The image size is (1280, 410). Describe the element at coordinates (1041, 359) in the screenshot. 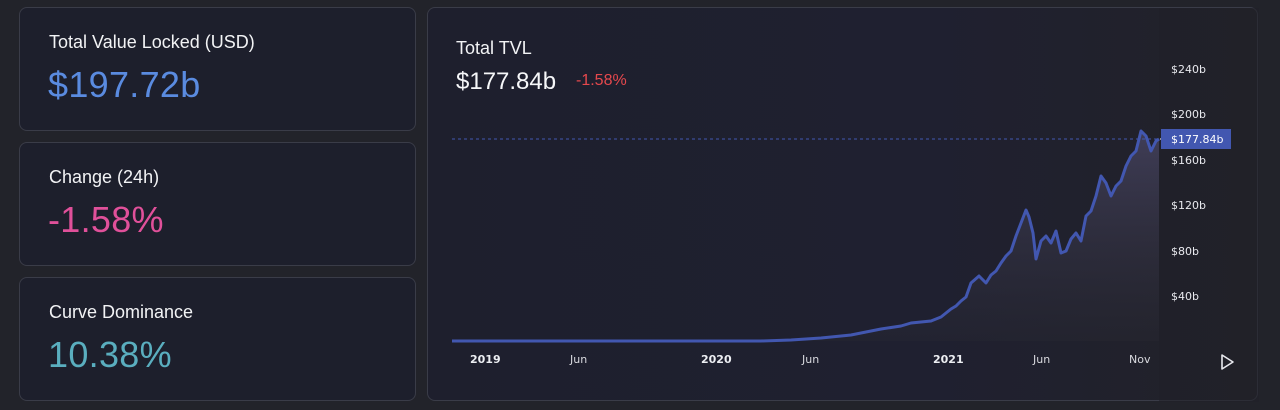

I see `x-tick-jun-2021: Jun` at that location.